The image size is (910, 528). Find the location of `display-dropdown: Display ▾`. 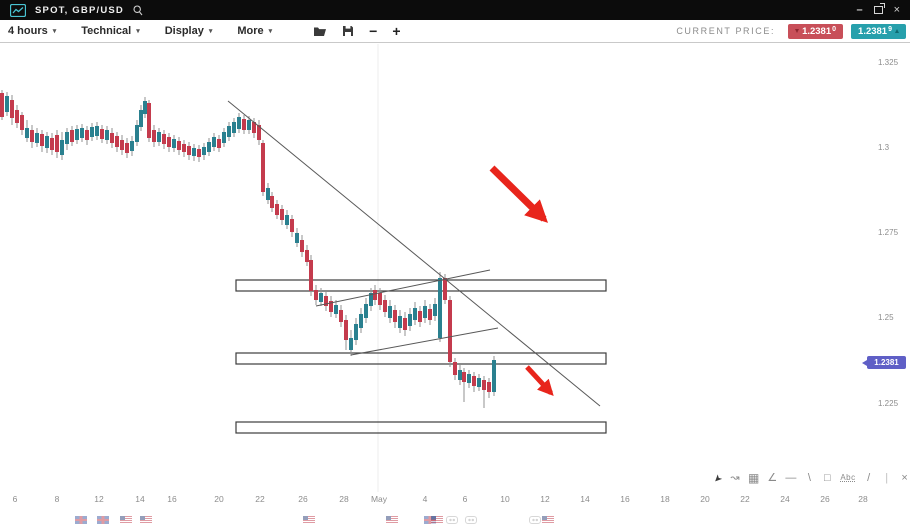

display-dropdown: Display ▾ is located at coordinates (189, 31).